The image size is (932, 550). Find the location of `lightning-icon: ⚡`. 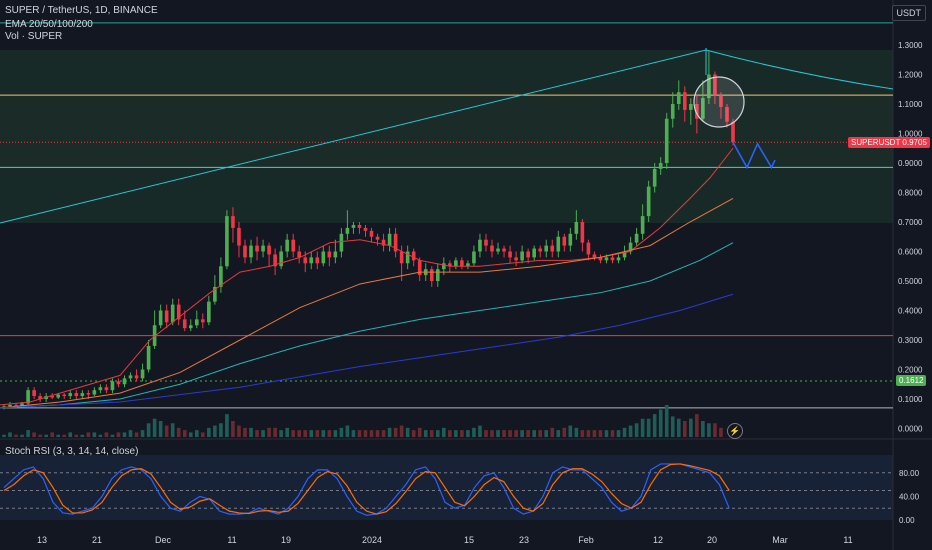

lightning-icon: ⚡ is located at coordinates (735, 431).